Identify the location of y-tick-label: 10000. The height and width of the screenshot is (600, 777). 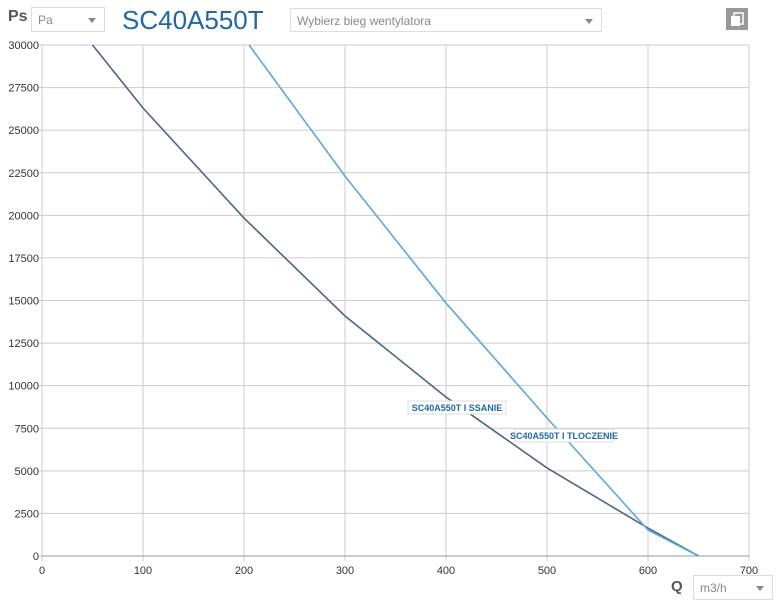
(23, 387).